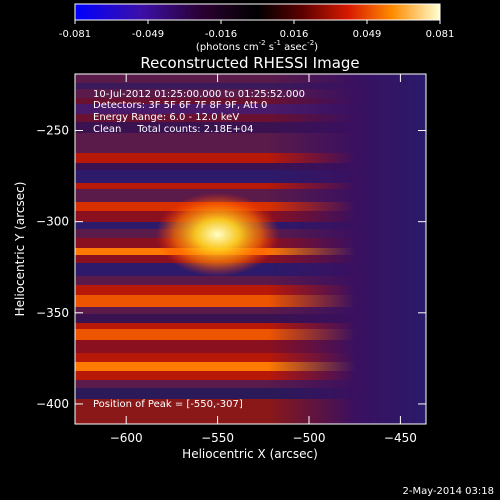  Describe the element at coordinates (52, 222) in the screenshot. I see `y-tick-label: −300` at that location.